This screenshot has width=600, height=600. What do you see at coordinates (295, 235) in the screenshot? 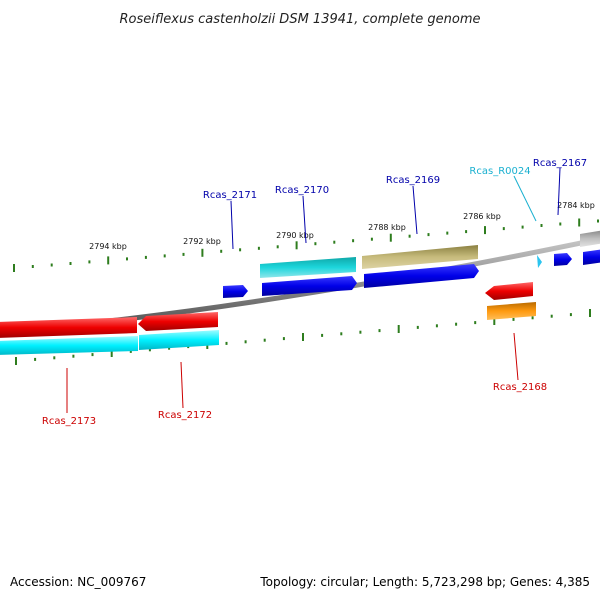
I see `kbp-label-2790: 2790 kbp` at bounding box center [295, 235].